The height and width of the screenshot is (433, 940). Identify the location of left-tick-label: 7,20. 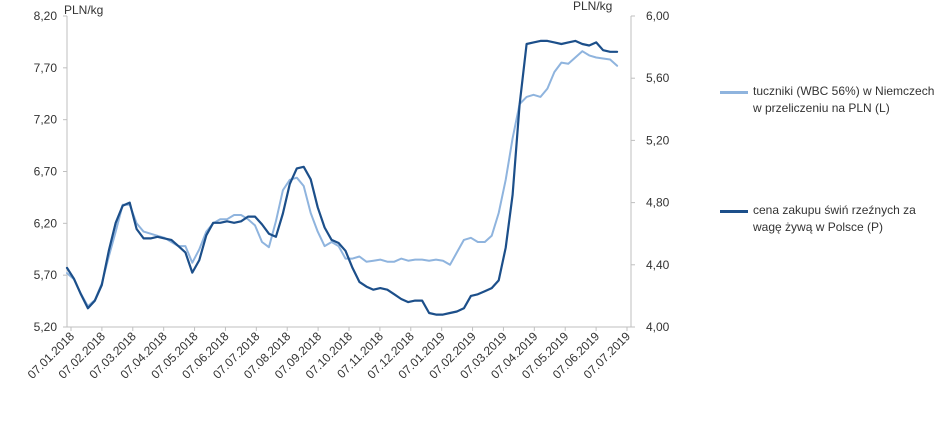
(46, 120).